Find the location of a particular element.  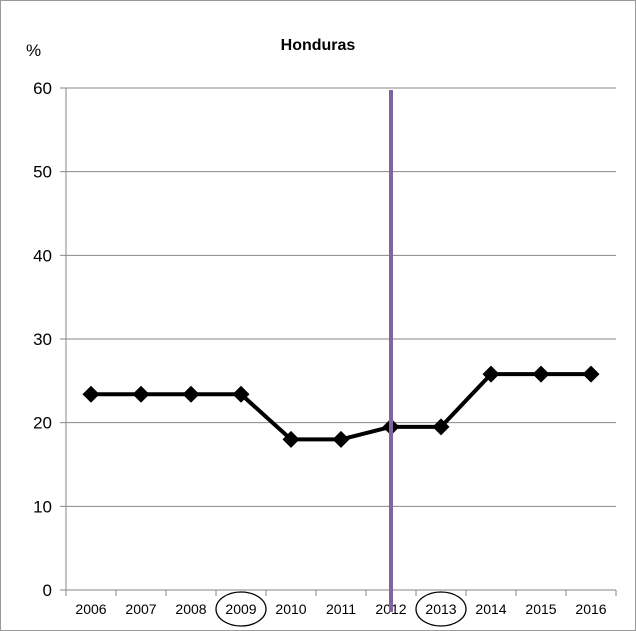

x-tick-label-2010: 2010 is located at coordinates (290, 609).